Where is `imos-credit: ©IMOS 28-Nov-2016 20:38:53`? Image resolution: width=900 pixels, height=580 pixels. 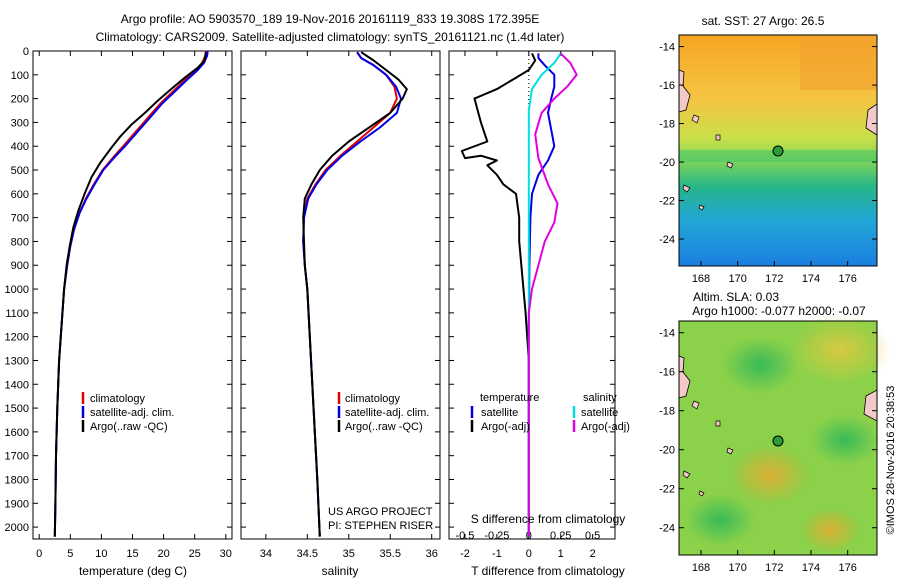 imos-credit: ©IMOS 28-Nov-2016 20:38:53 is located at coordinates (891, 460).